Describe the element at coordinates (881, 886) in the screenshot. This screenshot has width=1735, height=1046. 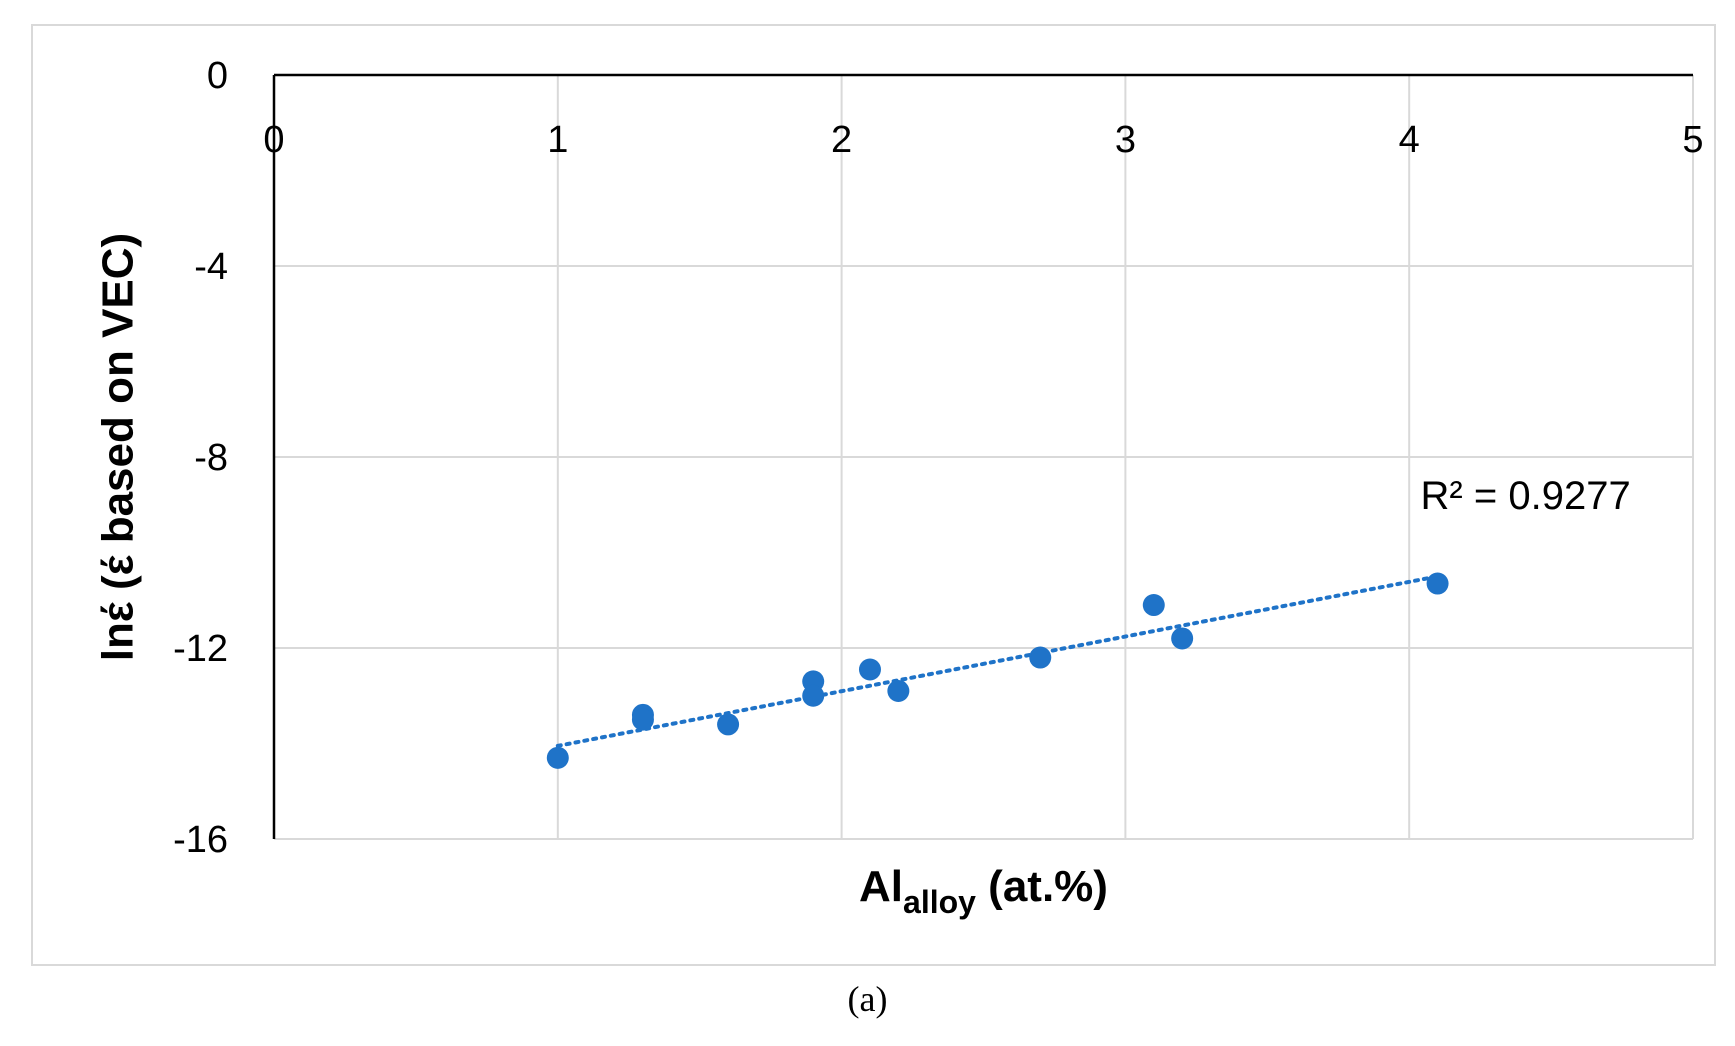
I see `x-axis-title-main: Al` at that location.